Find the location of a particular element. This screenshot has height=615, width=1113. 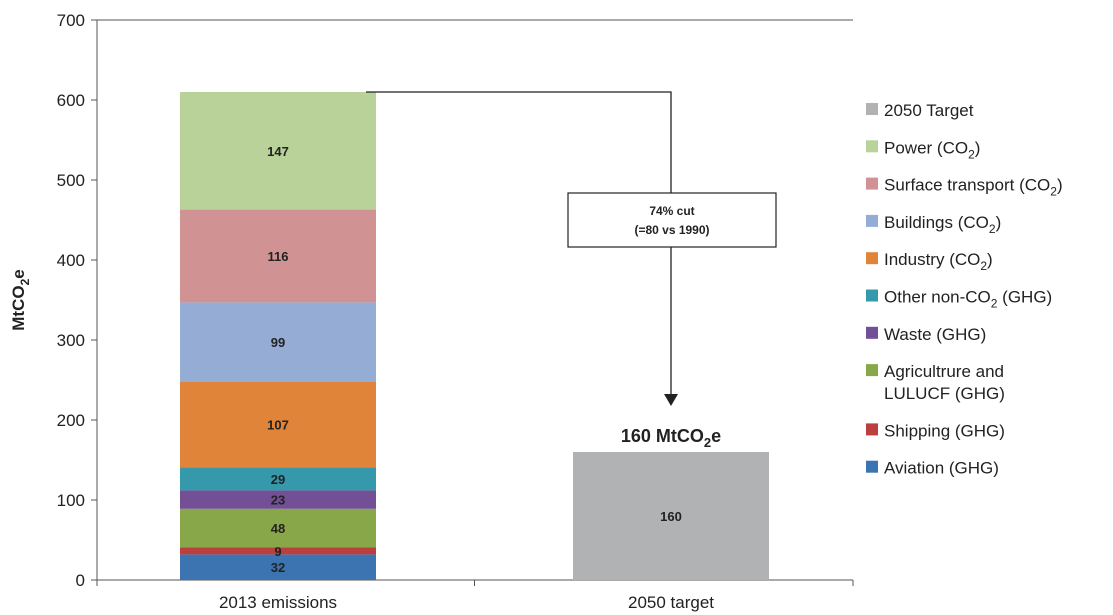

legend-label: Industry (CO2) is located at coordinates (938, 261).